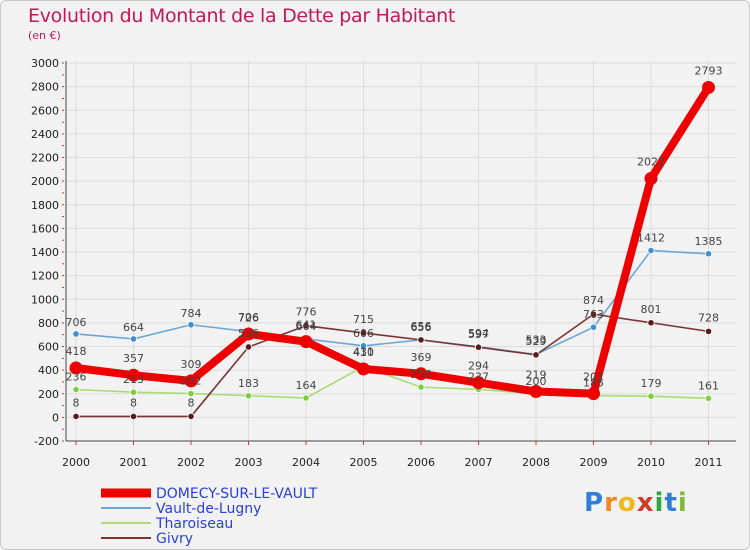 Image resolution: width=750 pixels, height=550 pixels. I want to click on legend-label: Tharoiseau, so click(194, 524).